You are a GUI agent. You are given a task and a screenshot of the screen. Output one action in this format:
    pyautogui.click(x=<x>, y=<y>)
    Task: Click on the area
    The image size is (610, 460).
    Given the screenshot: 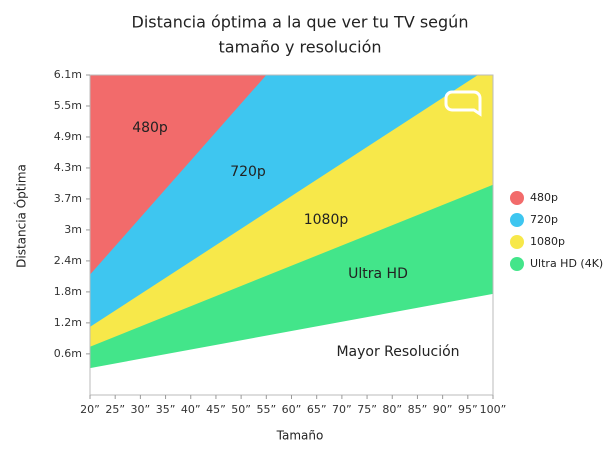 What is the action you would take?
    pyautogui.click(x=178, y=175)
    